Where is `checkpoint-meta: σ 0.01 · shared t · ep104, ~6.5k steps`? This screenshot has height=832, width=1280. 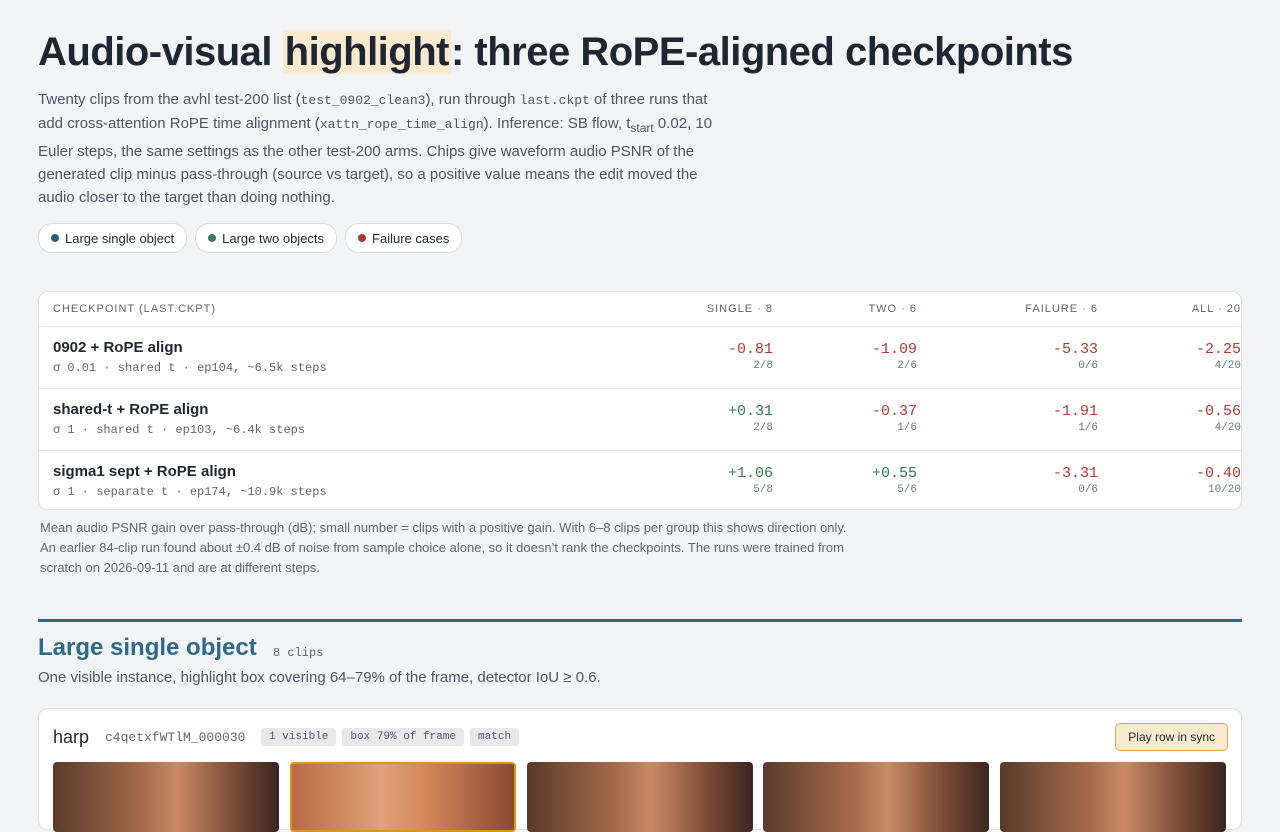
checkpoint-meta: σ 0.01 · shared t · ep104, ~6.5k steps is located at coordinates (190, 368).